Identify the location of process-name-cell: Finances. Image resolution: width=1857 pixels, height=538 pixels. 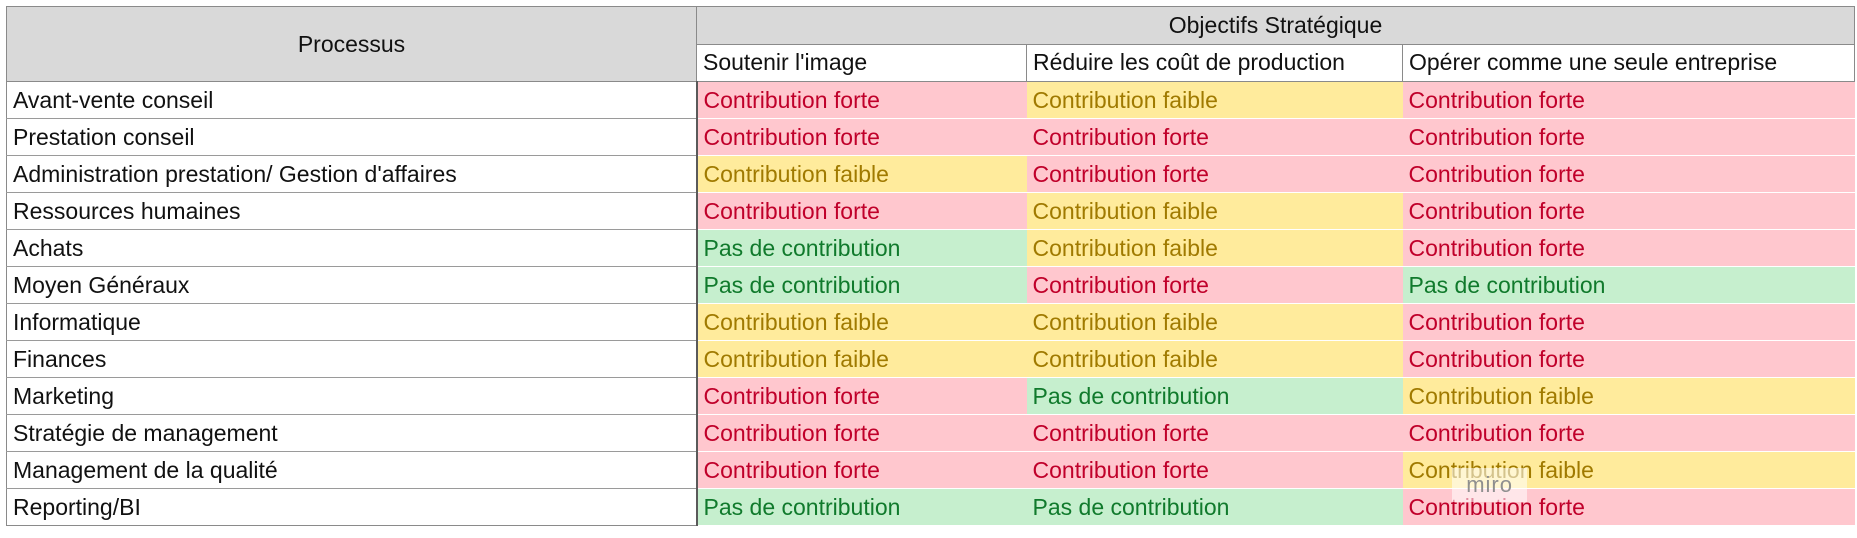
(352, 359).